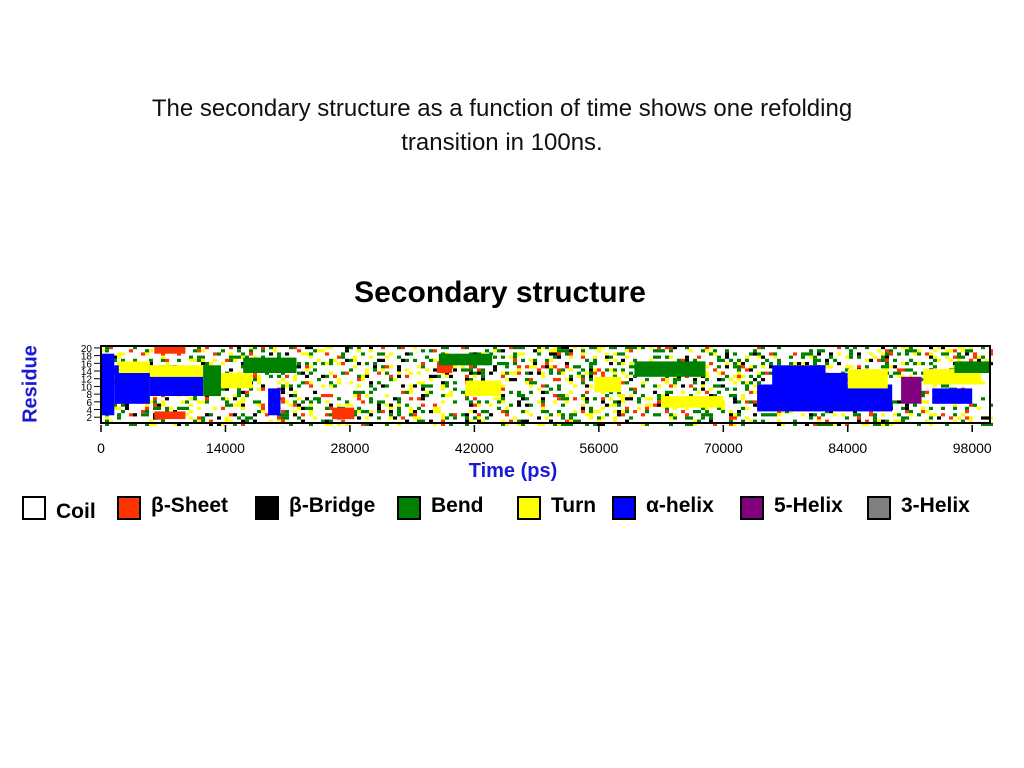  What do you see at coordinates (808, 505) in the screenshot?
I see `legend-label: 5-Helix` at bounding box center [808, 505].